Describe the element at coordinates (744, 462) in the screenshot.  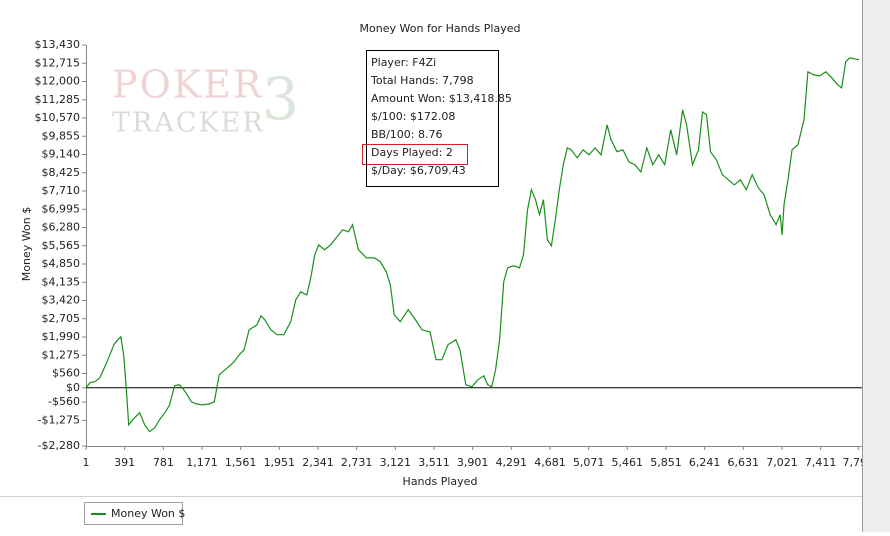
I see `x-tick-label: 6,631` at that location.